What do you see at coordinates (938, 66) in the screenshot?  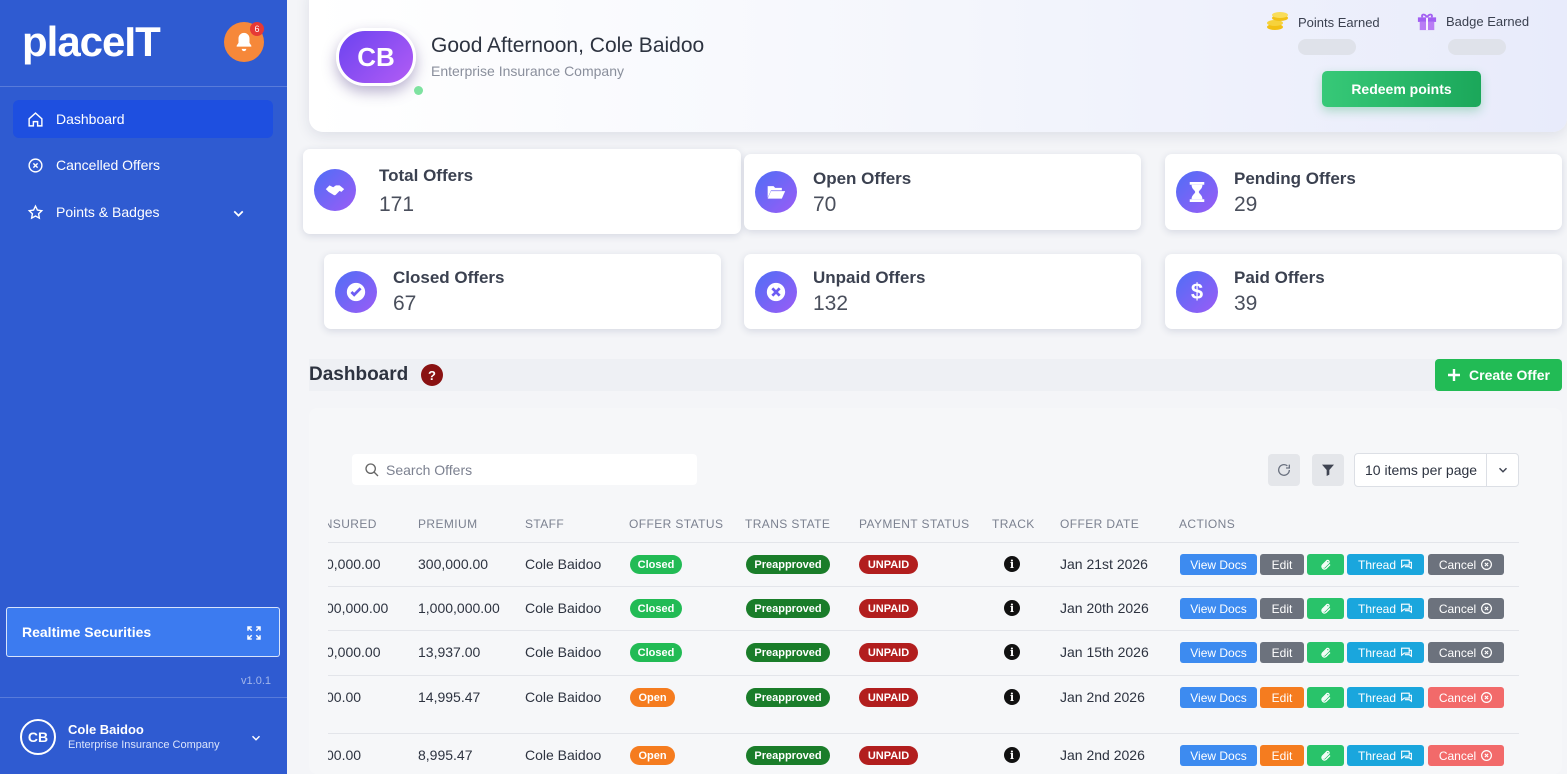 I see `welcome-header` at bounding box center [938, 66].